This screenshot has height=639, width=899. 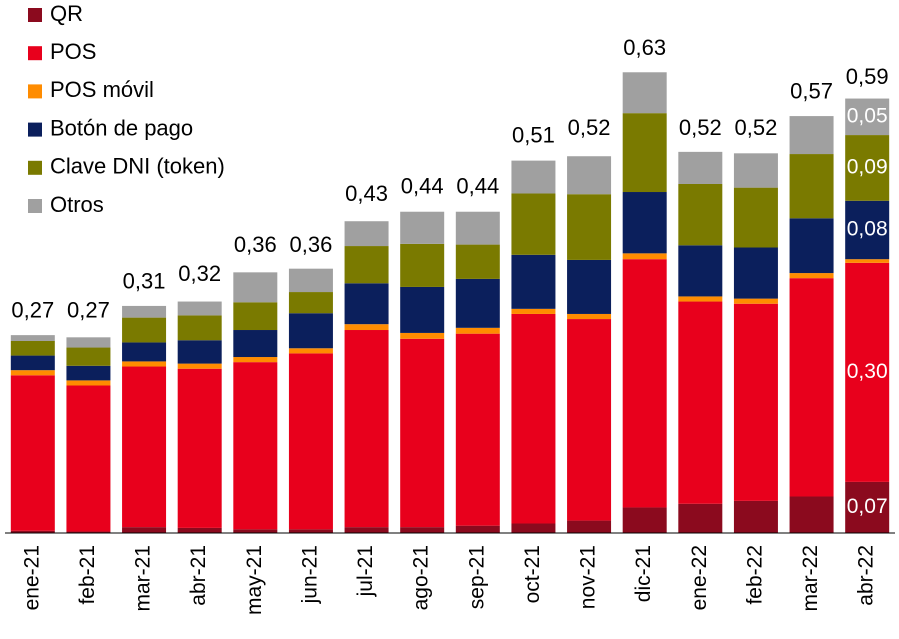 I want to click on legend-label: POS, so click(x=73, y=51).